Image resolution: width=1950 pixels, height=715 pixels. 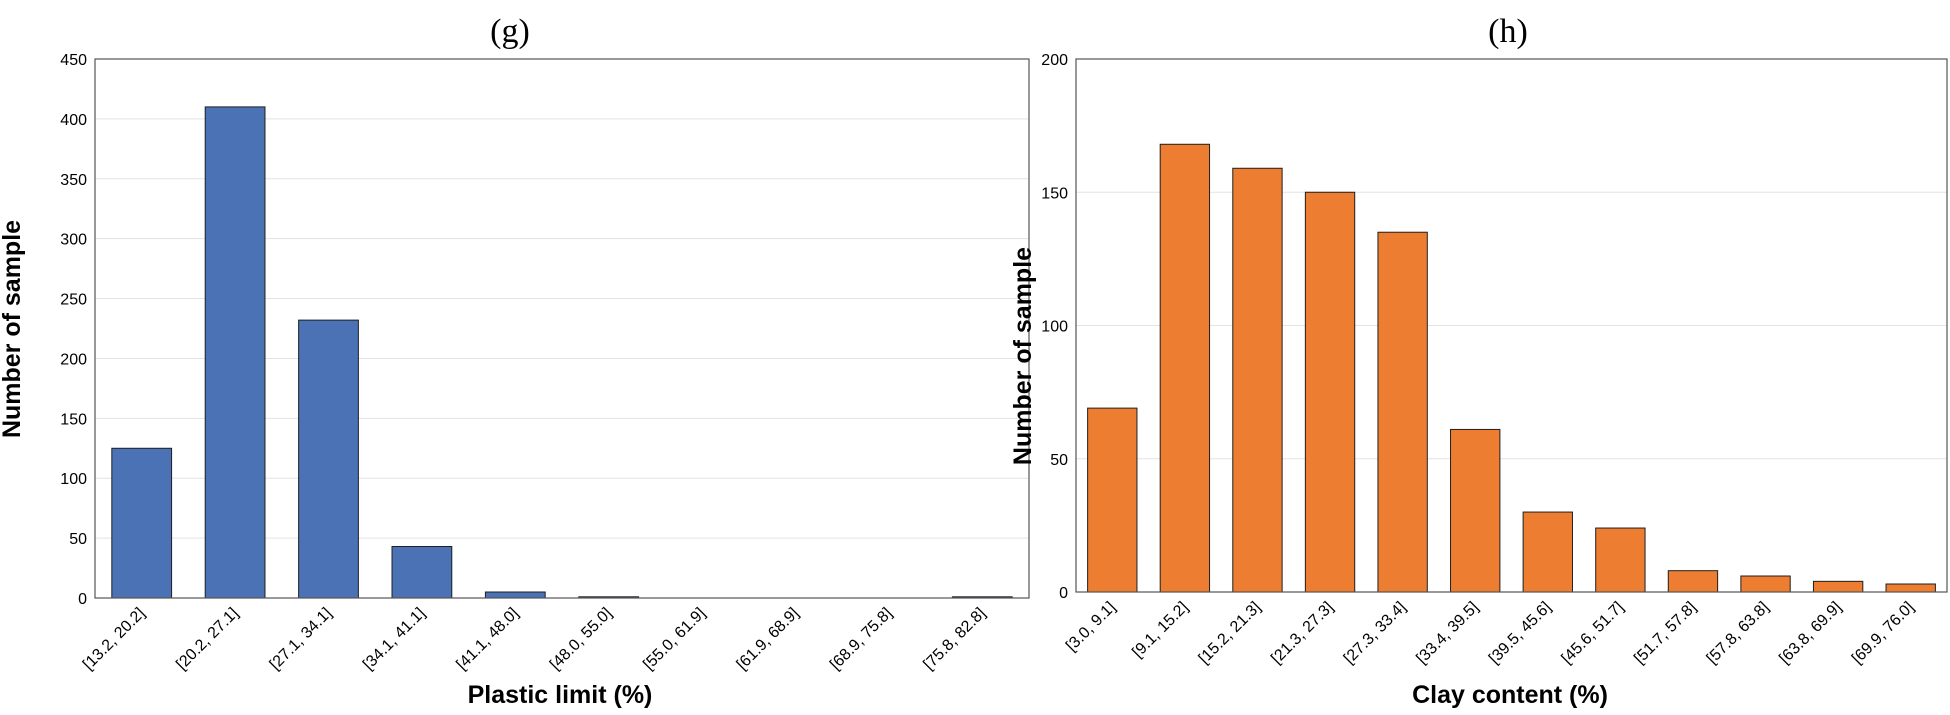 I want to click on x-axis-title: Plastic limit (%), so click(x=560, y=695).